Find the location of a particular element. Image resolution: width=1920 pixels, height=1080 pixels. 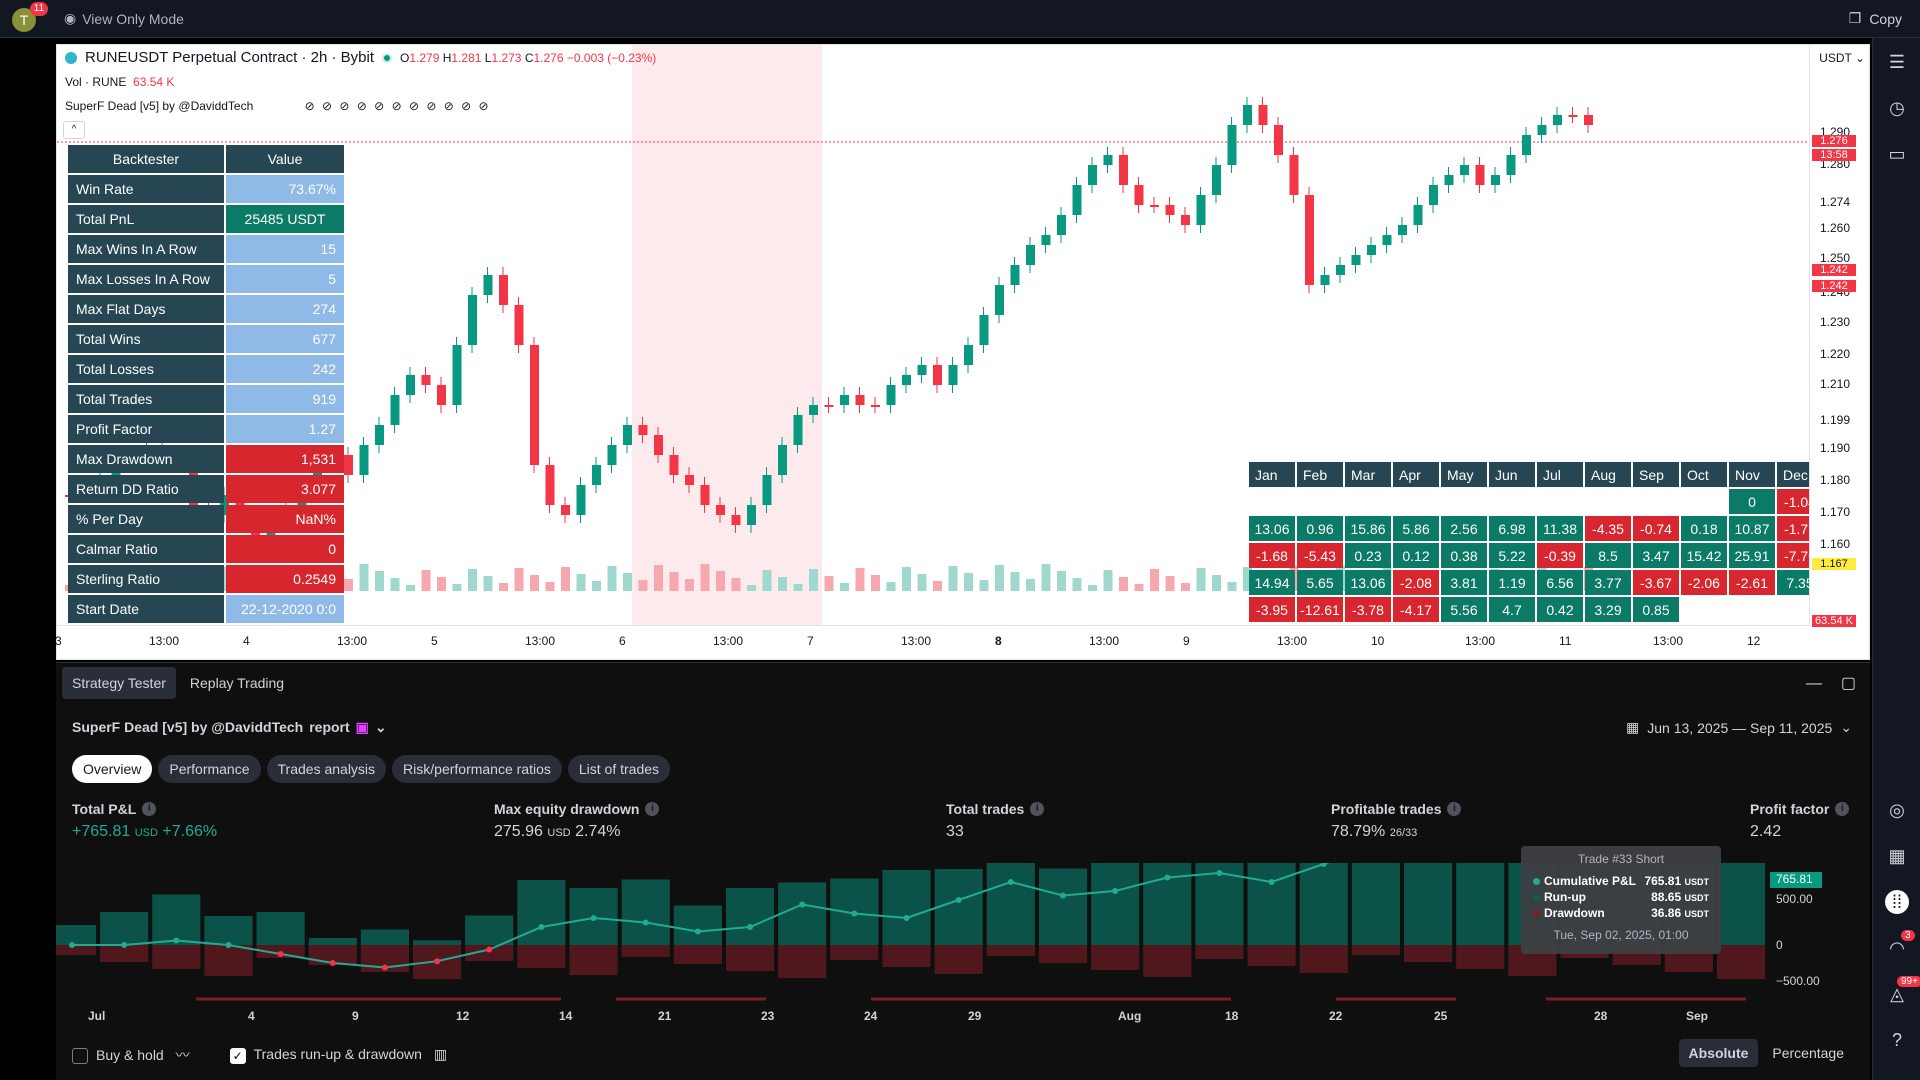

buy-hold-toggle: Buy & hold 〰 is located at coordinates (131, 1055).